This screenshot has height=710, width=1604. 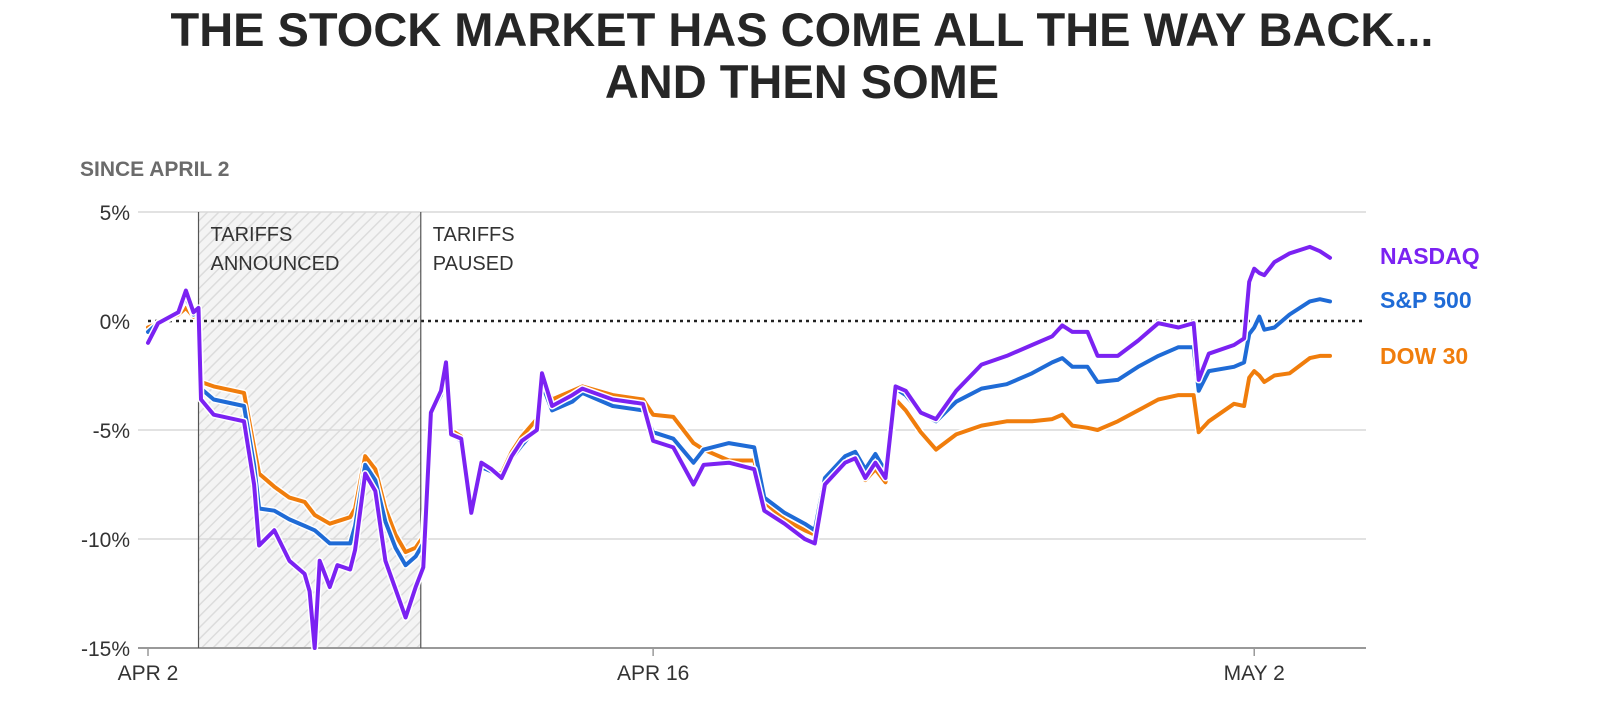 I want to click on annotation-label: PAUSED, so click(x=473, y=264).